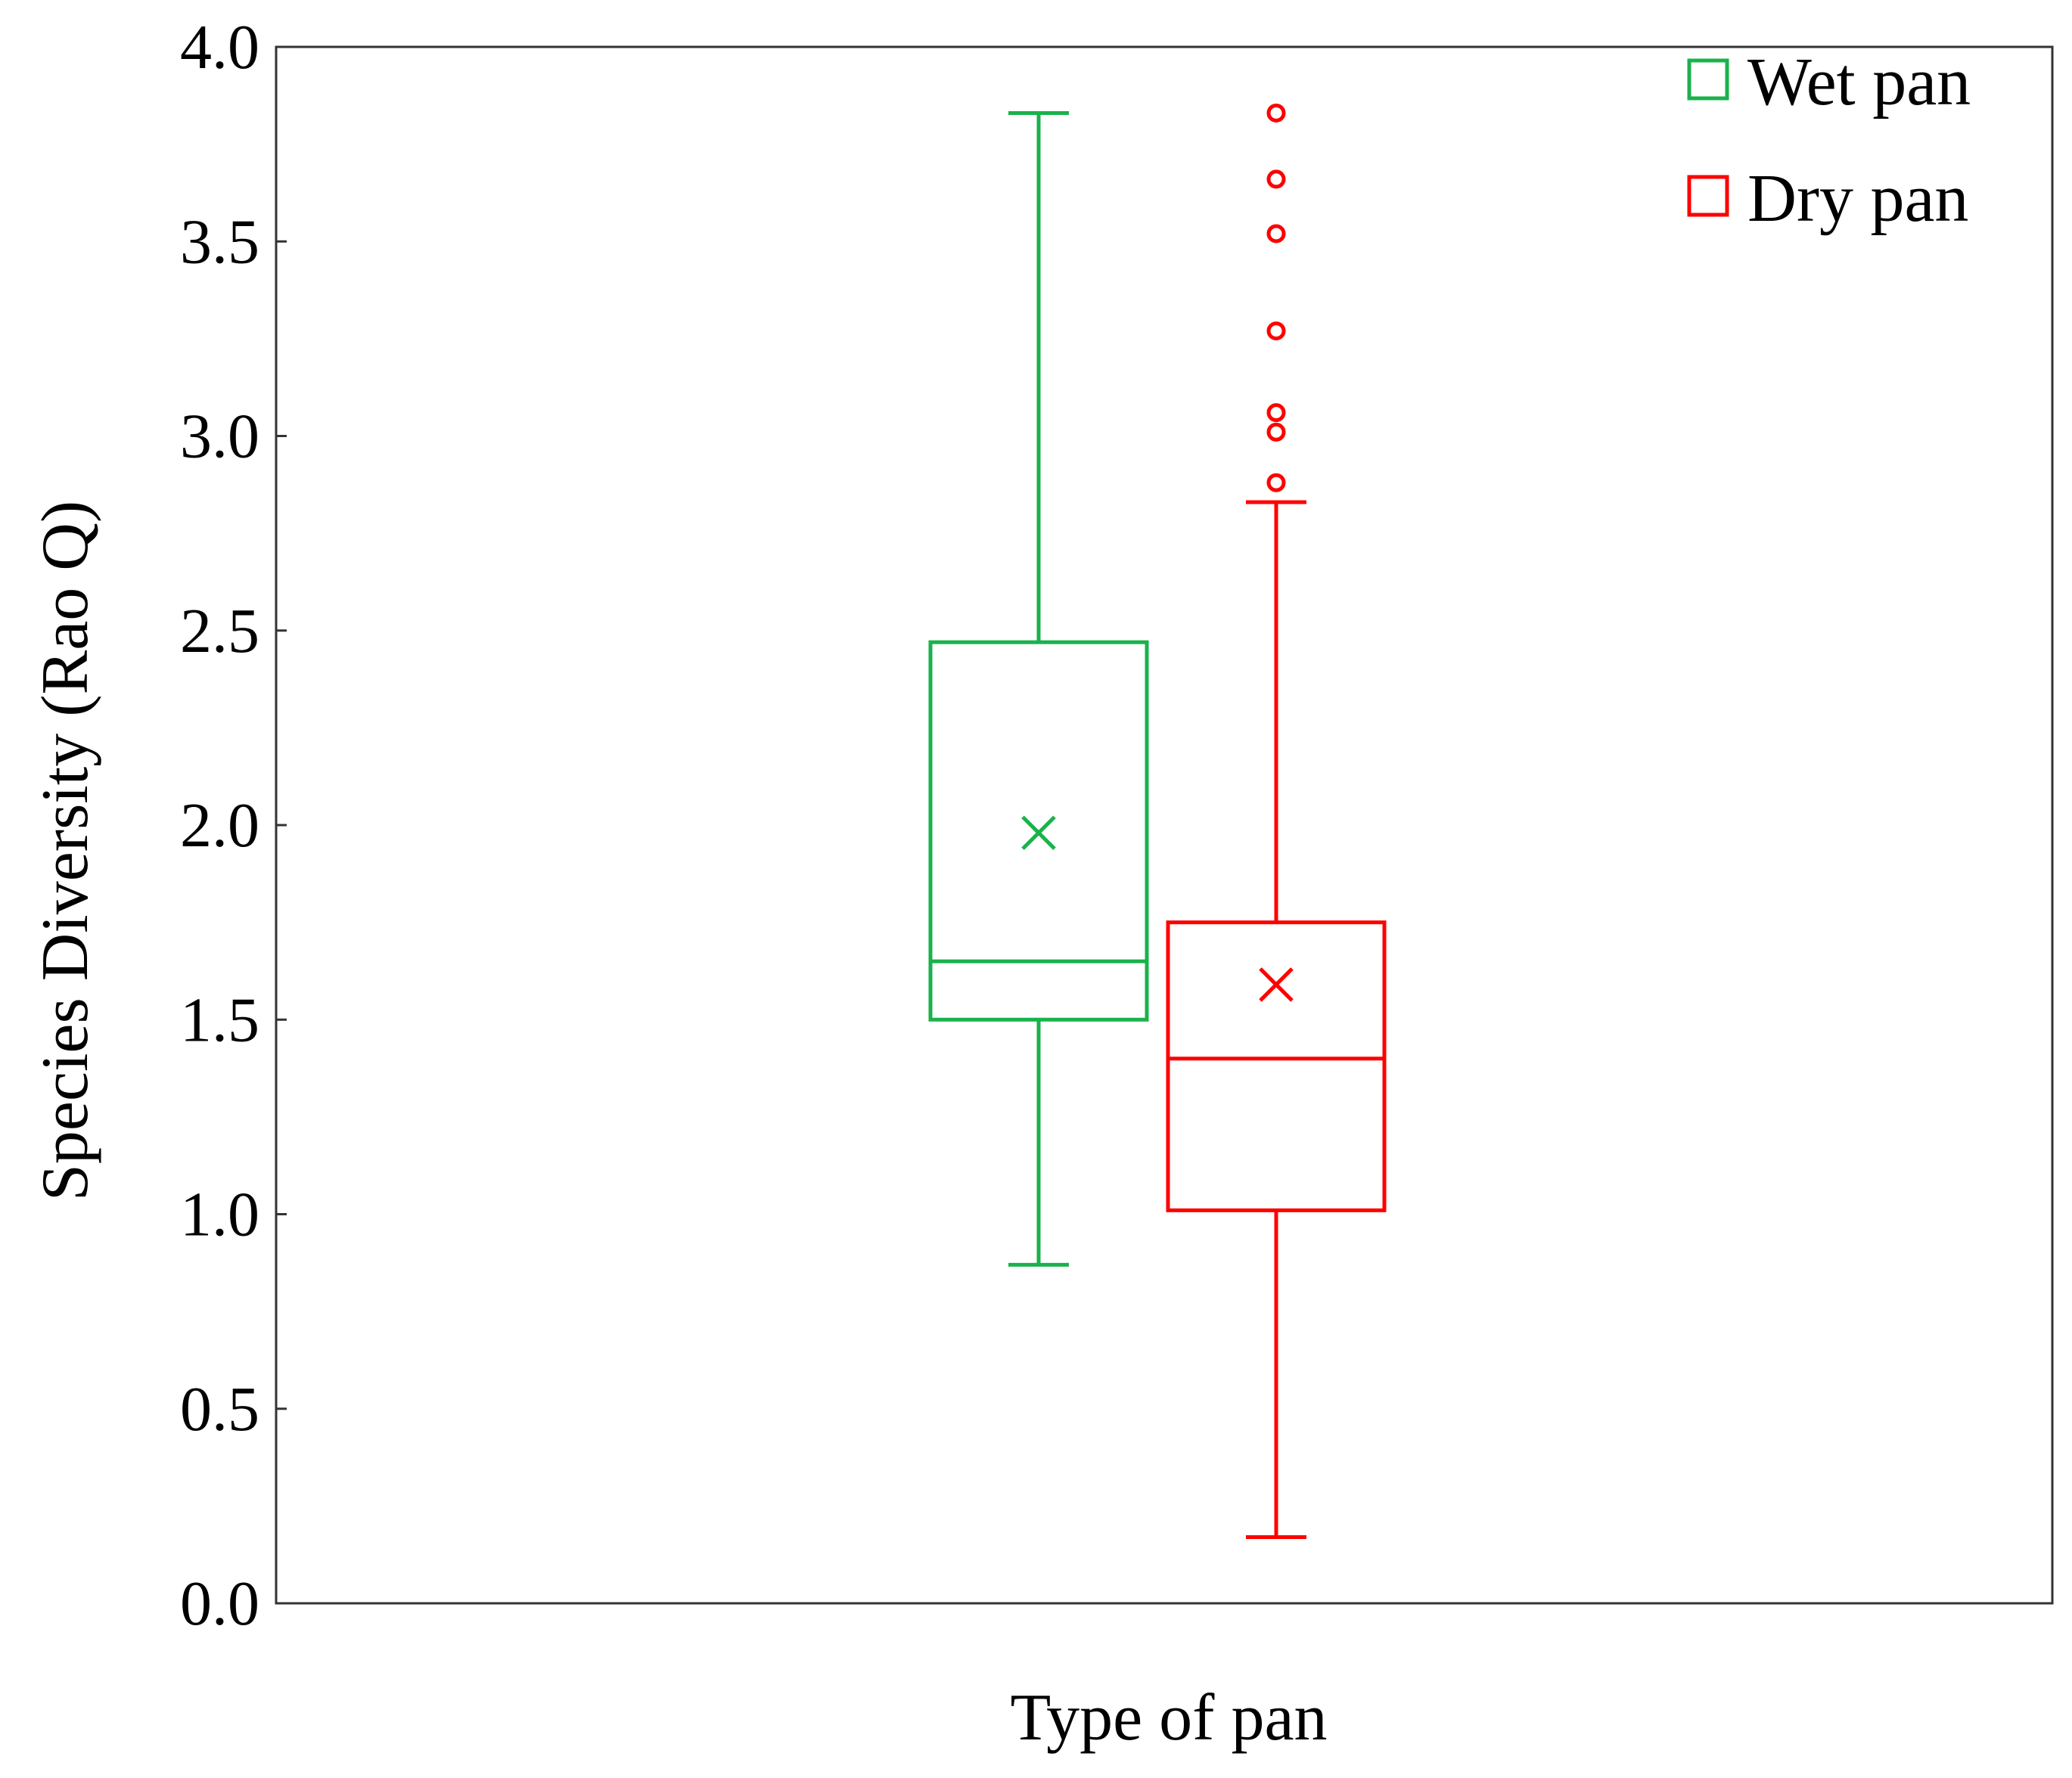 This screenshot has width=2072, height=1778. I want to click on y-axis: 0.0 0.5 1.0 1.5 2.0 2.5 3.0 3.5 4.0, so click(233, 825).